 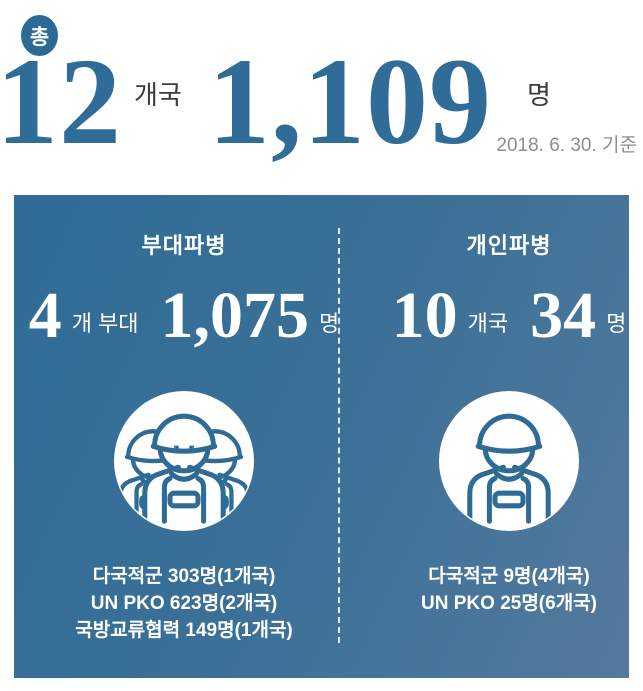 What do you see at coordinates (184, 630) in the screenshot?
I see `breakdown-line: 국방교류협력 149명(1개국)` at bounding box center [184, 630].